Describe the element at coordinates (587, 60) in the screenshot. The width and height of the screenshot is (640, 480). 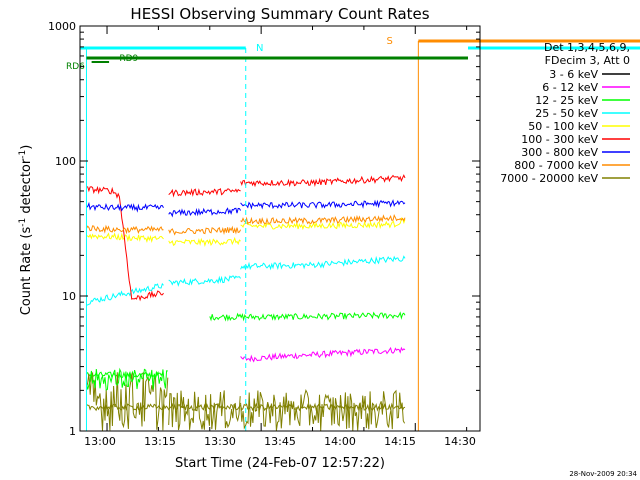
I see `legend-header-line-2: FDecim 3, Att 0` at that location.